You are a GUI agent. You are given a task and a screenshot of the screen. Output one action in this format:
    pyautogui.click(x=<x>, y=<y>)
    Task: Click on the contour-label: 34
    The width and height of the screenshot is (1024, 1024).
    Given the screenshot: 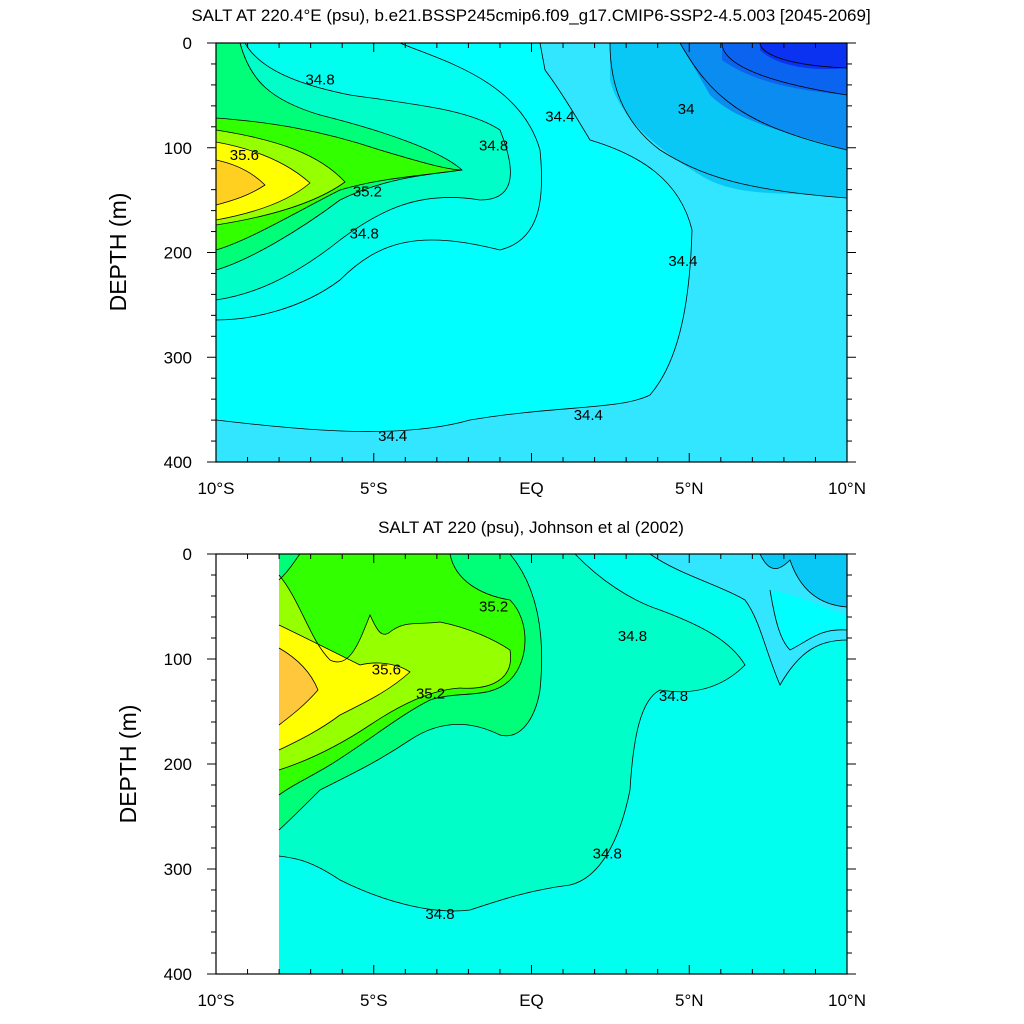 What is the action you would take?
    pyautogui.click(x=686, y=109)
    